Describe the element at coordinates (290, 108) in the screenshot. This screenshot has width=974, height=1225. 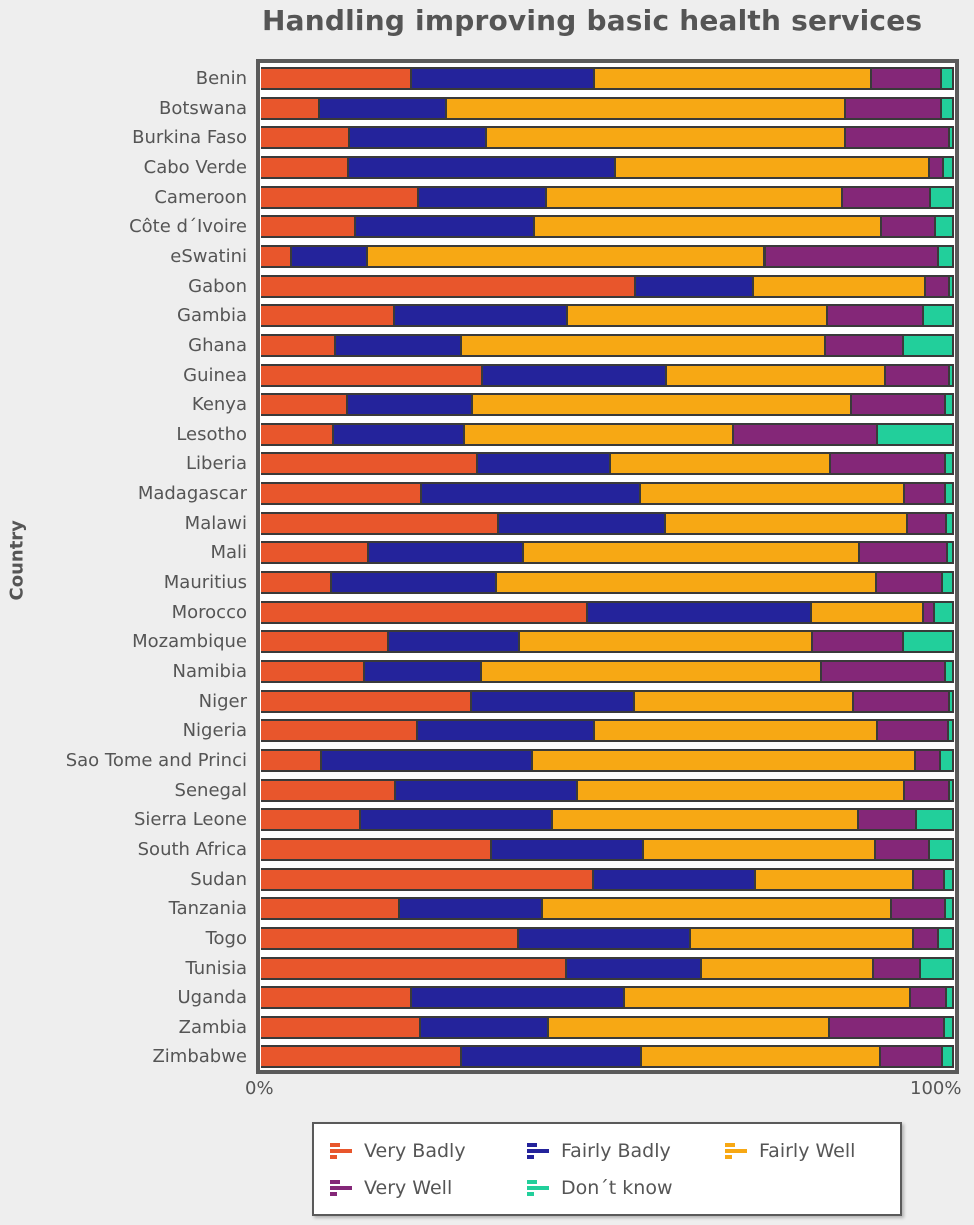
I see `bar-botswana-very-badly` at that location.